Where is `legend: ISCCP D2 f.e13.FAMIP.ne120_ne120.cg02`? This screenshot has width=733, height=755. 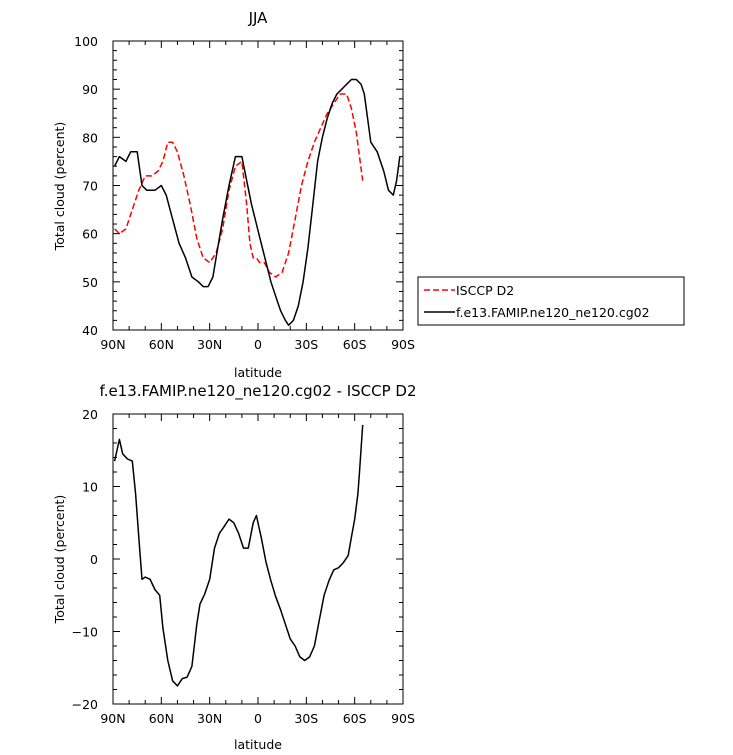 legend: ISCCP D2 f.e13.FAMIP.ne120_ne120.cg02 is located at coordinates (551, 301).